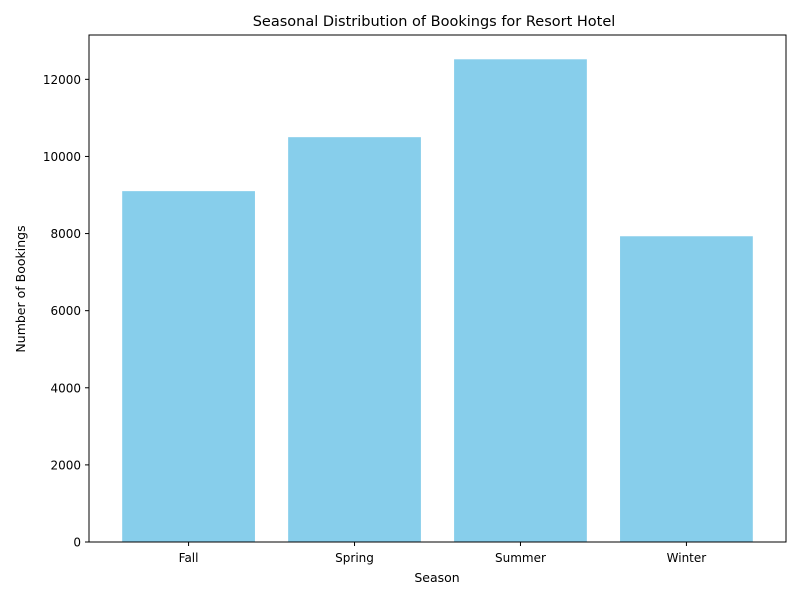  I want to click on y-tick-label: 4000, so click(65, 388).